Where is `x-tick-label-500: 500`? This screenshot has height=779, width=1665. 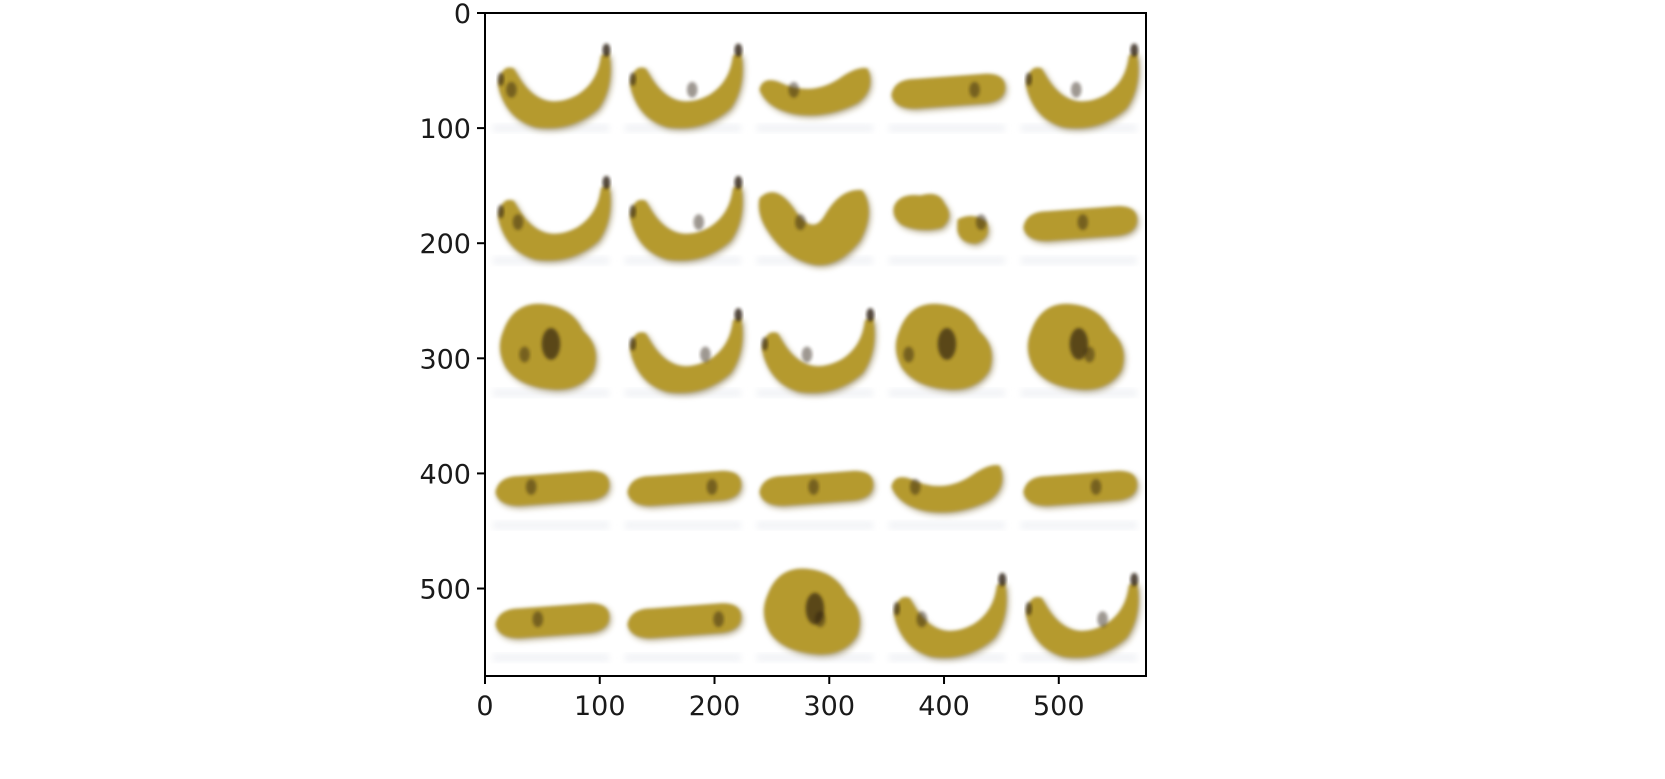 x-tick-label-500: 500 is located at coordinates (1059, 706).